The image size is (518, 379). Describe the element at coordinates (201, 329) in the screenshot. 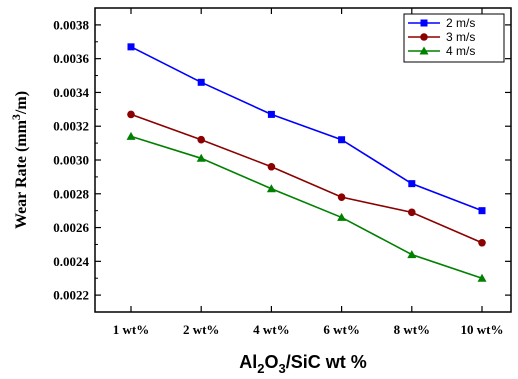

I see `x-tick-label: 2 wt%` at that location.